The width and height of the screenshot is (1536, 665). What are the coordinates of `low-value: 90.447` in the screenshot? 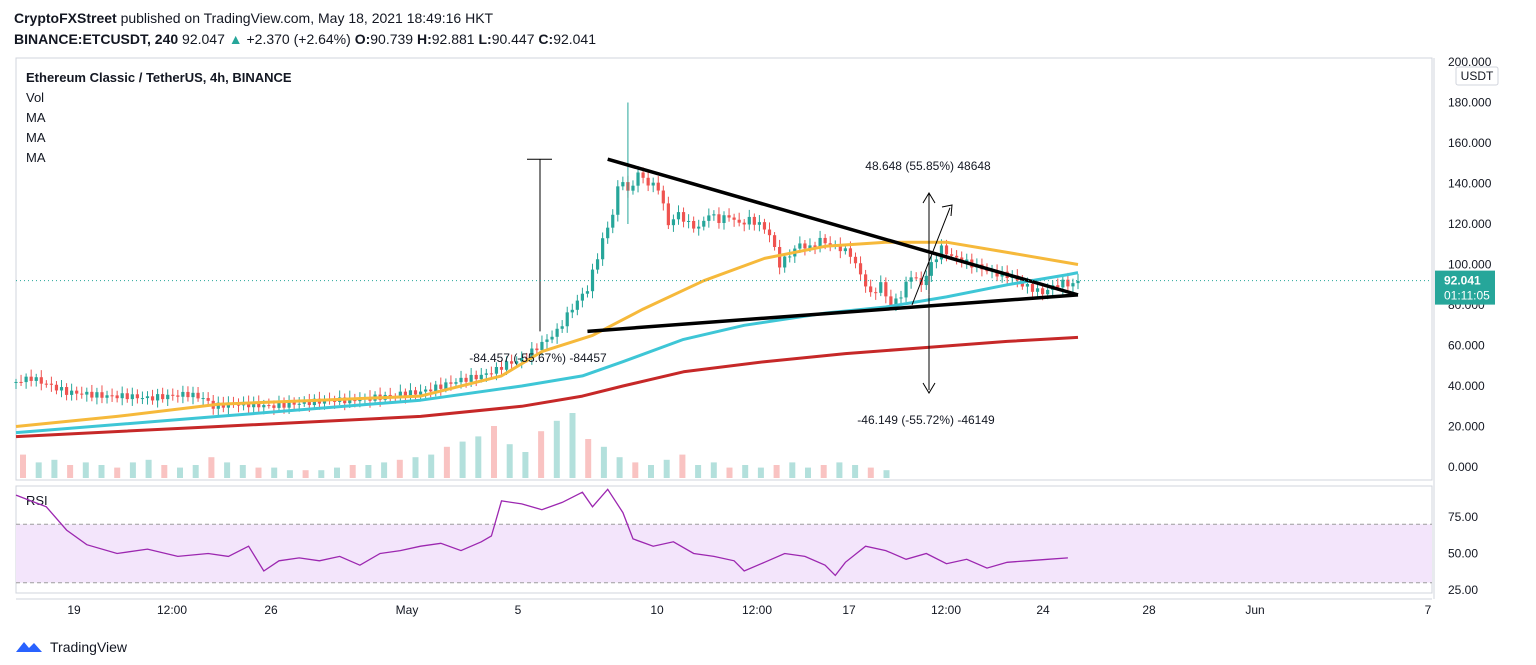 It's located at (513, 39).